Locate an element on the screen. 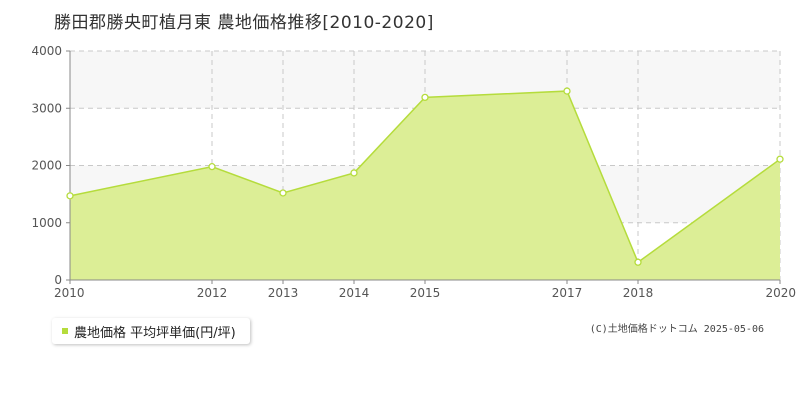 The height and width of the screenshot is (400, 800). x-tick-label: 2018 is located at coordinates (638, 293).